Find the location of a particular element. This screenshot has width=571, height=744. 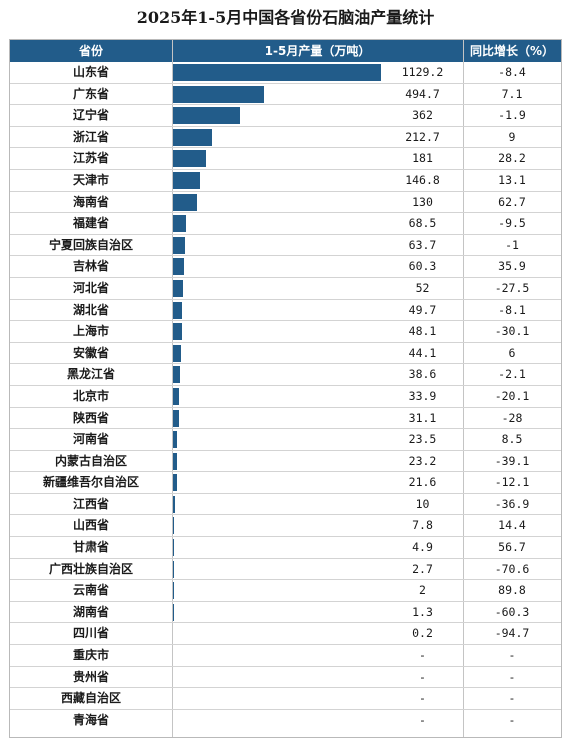

production-value: 1.3 is located at coordinates (422, 611).